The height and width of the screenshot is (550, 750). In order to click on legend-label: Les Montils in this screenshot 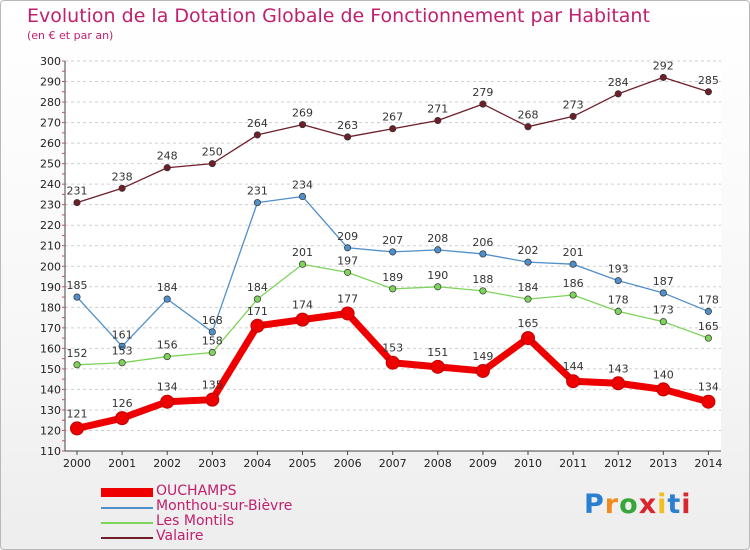, I will do `click(195, 521)`.